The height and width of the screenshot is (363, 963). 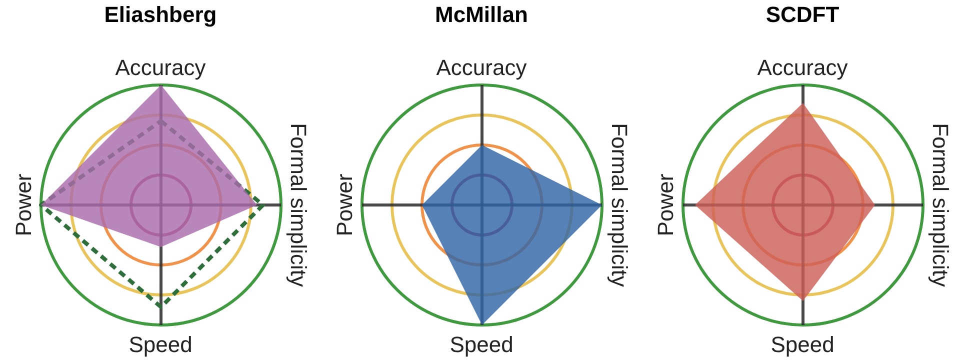 What do you see at coordinates (481, 15) in the screenshot?
I see `chart-title: McMillan` at bounding box center [481, 15].